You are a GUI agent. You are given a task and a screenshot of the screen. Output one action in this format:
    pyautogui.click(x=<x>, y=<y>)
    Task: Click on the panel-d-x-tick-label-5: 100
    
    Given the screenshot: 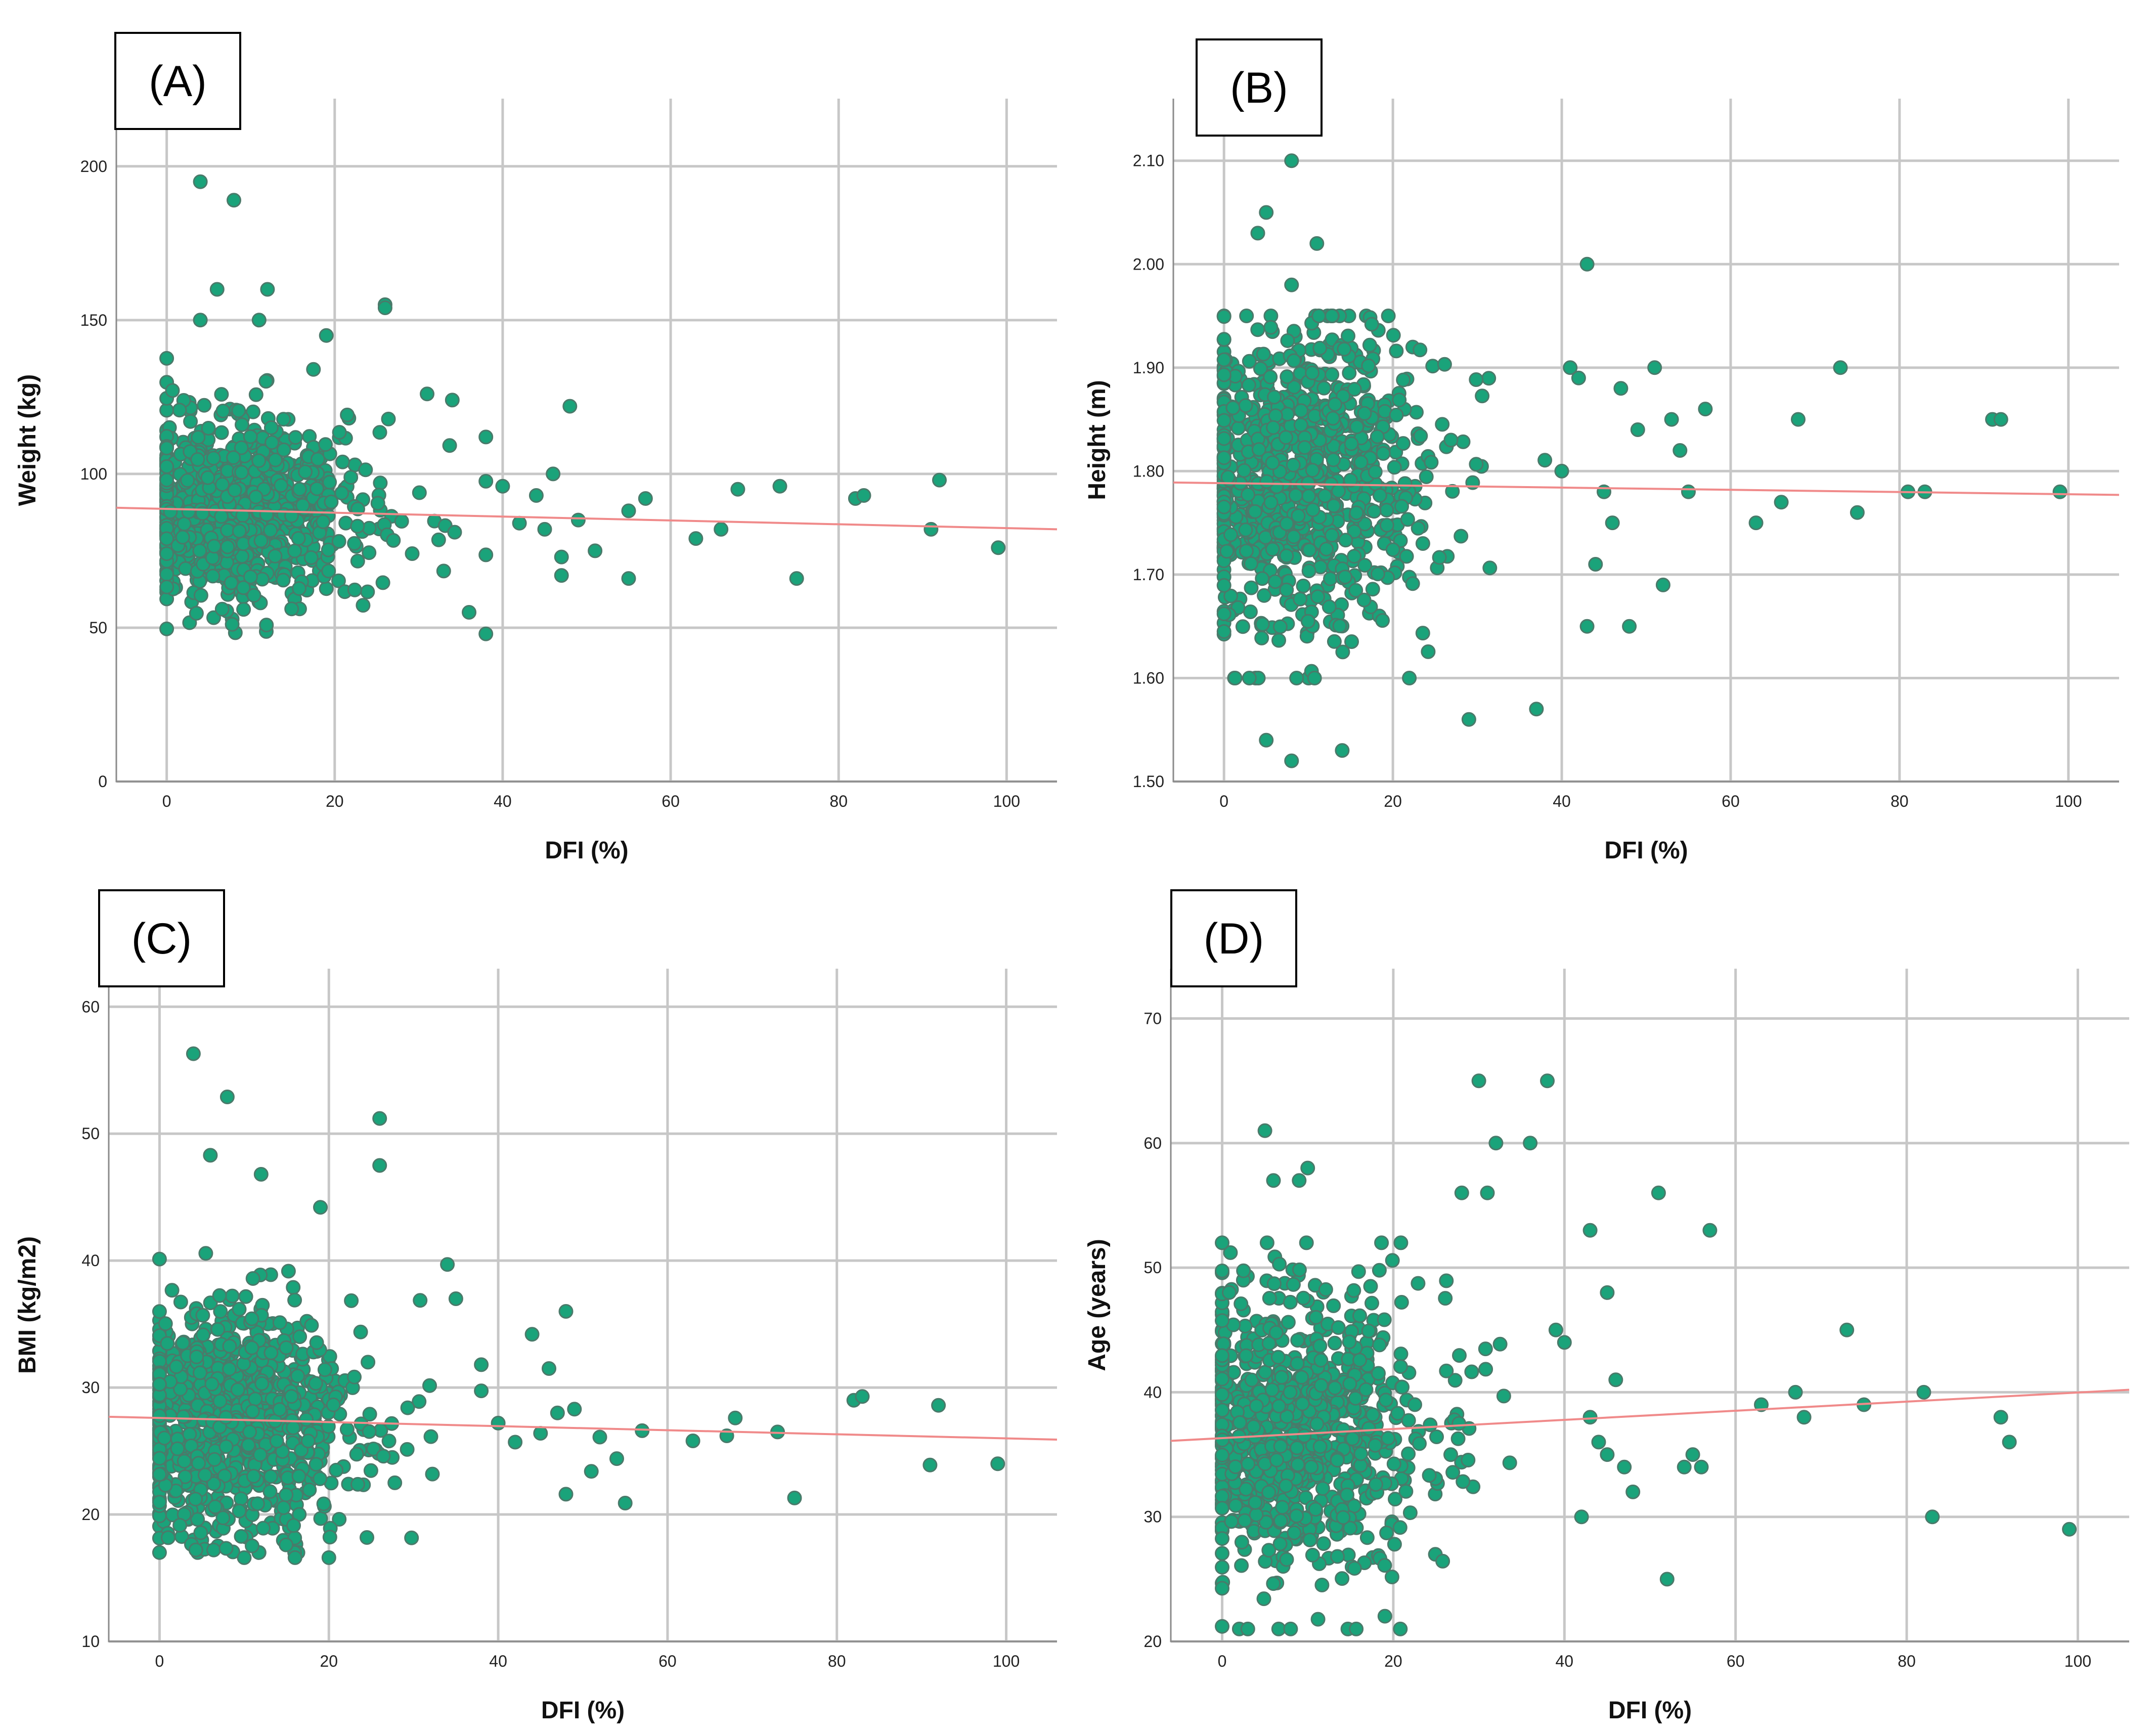 What is the action you would take?
    pyautogui.click(x=2078, y=1661)
    